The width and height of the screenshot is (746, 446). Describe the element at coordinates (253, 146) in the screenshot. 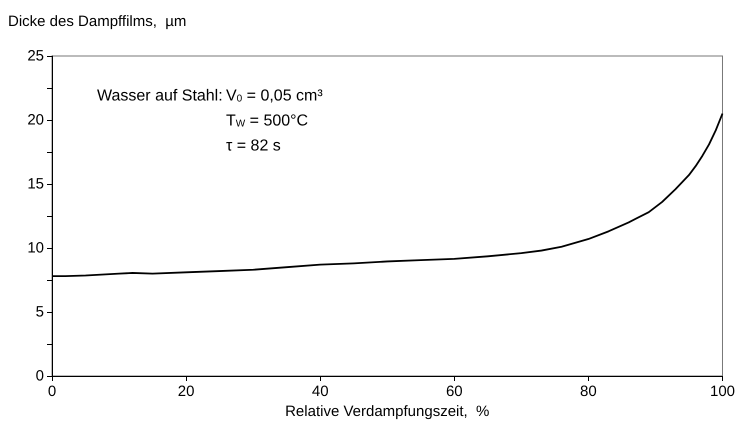

I see `annotation: τ = 82 s` at that location.